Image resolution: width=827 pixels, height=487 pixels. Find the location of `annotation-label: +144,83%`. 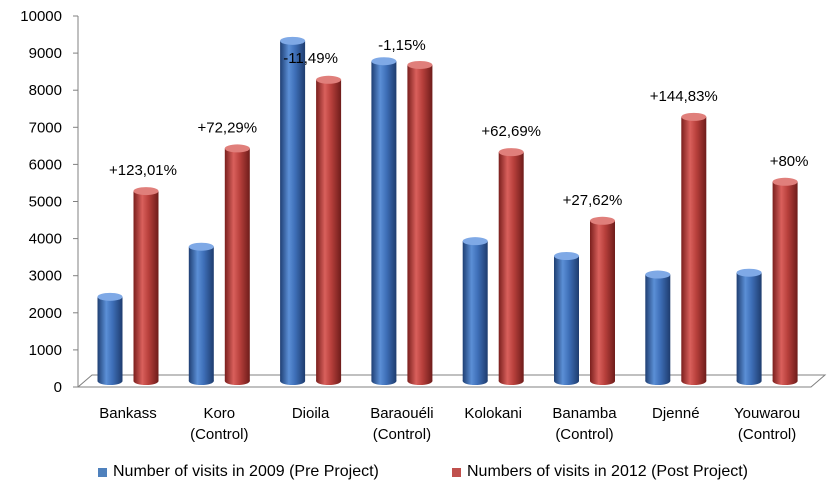

annotation-label: +144,83% is located at coordinates (684, 96).